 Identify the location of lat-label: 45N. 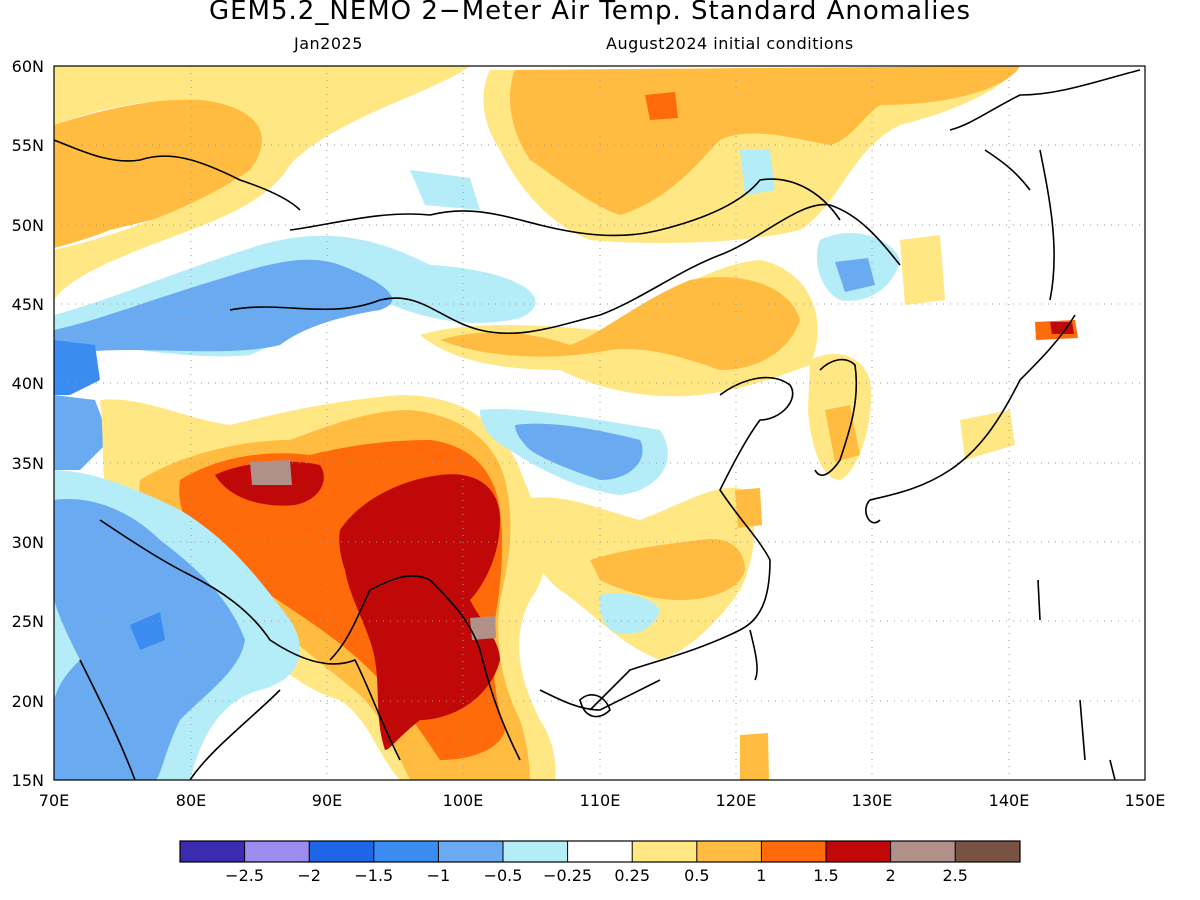
(28, 304).